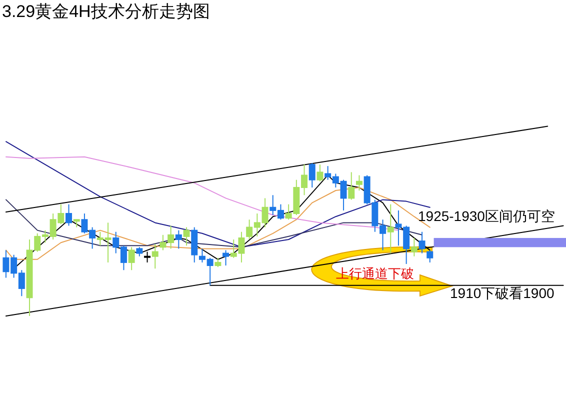 Image resolution: width=566 pixels, height=410 pixels. What do you see at coordinates (106, 11) in the screenshot?
I see `title: 3.29黄金4H技术分析走势图` at bounding box center [106, 11].